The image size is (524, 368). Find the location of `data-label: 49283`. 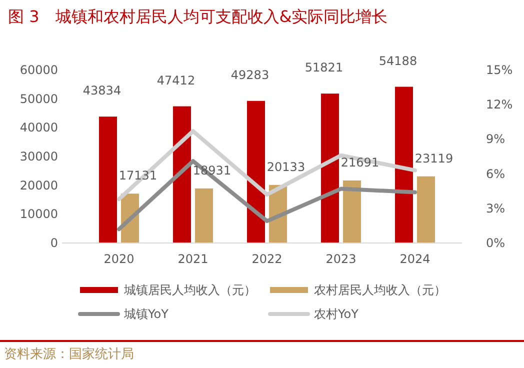

data-label: 49283 is located at coordinates (250, 75).